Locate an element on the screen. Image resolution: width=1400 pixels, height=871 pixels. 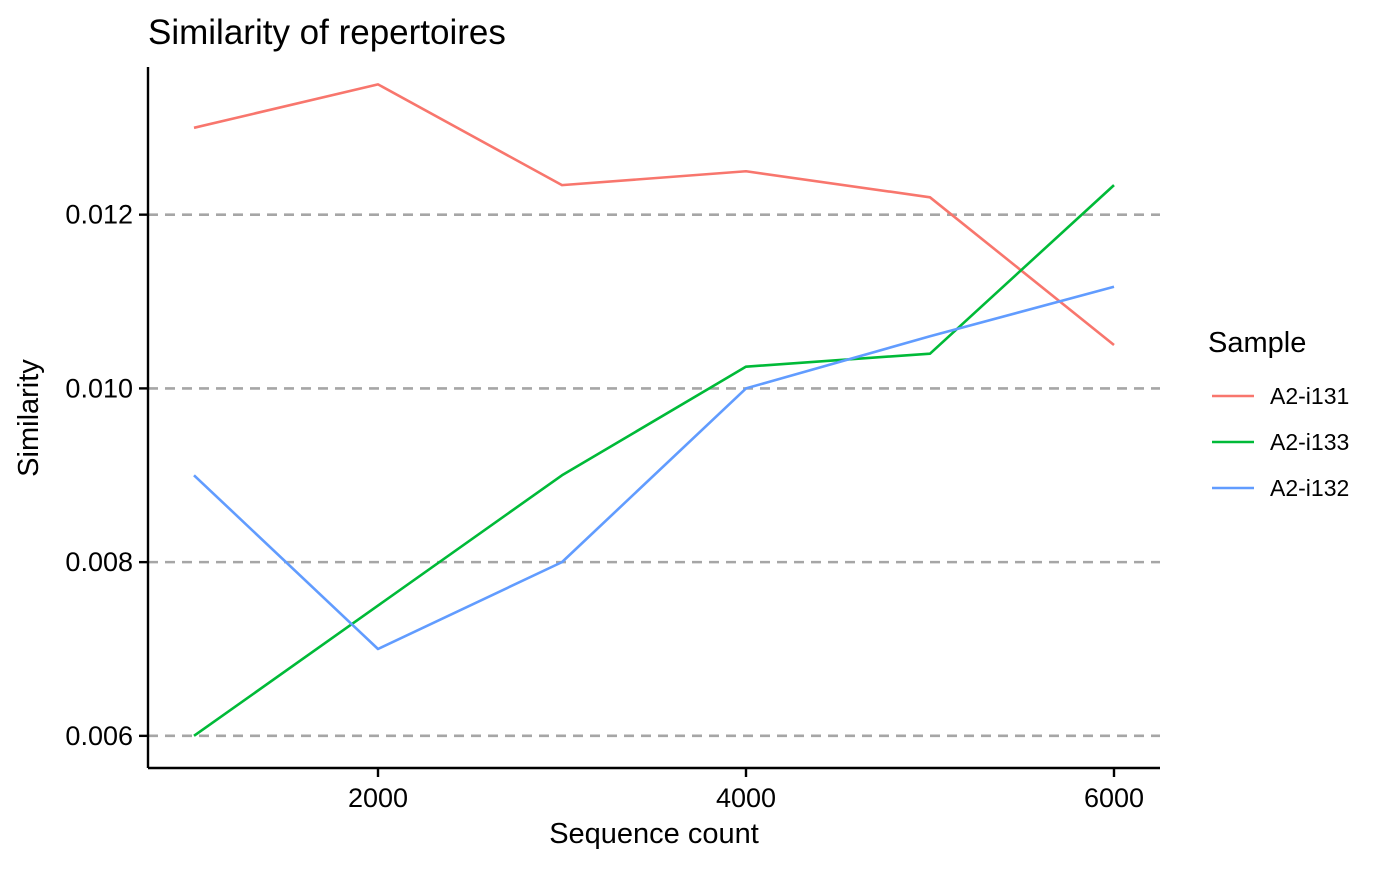
y-tick-label: 0.006 is located at coordinates (99, 736).